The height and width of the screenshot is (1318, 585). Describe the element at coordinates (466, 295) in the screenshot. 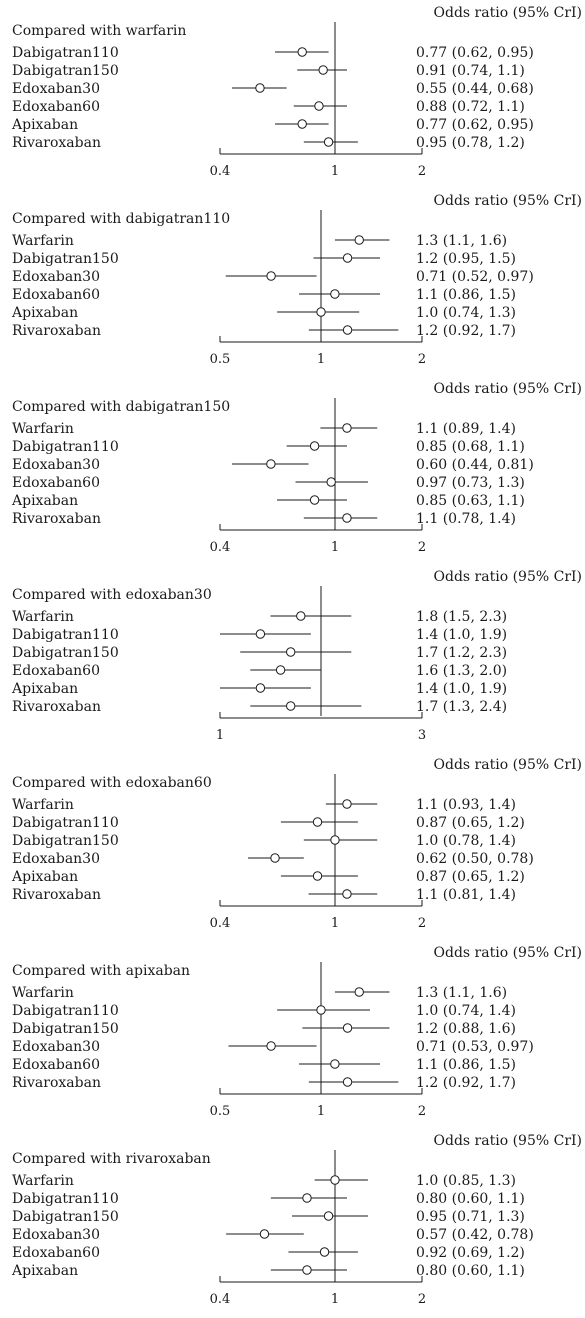

I see `or-value-text: 1.1 (0.86, 1.5)` at that location.